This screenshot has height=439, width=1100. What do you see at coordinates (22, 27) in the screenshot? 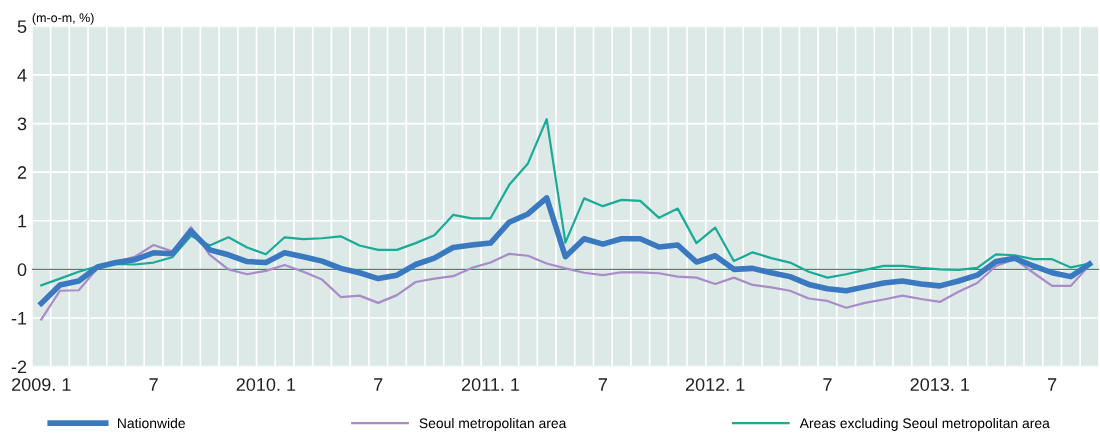
I see `y-tick-label: 5` at bounding box center [22, 27].